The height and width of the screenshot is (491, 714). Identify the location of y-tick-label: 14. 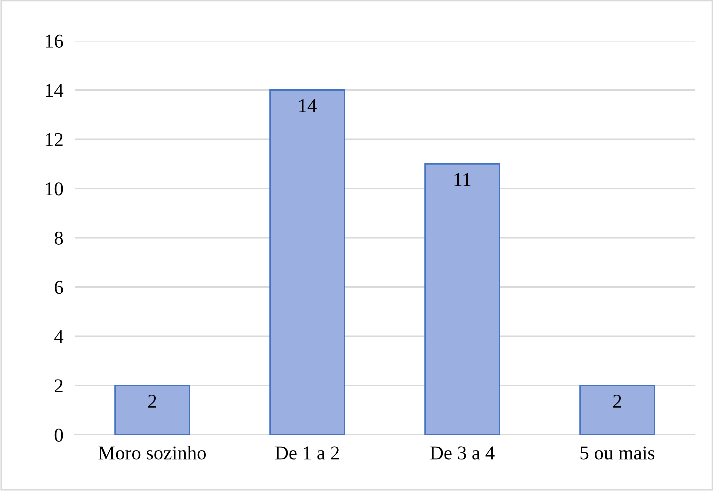
(55, 90).